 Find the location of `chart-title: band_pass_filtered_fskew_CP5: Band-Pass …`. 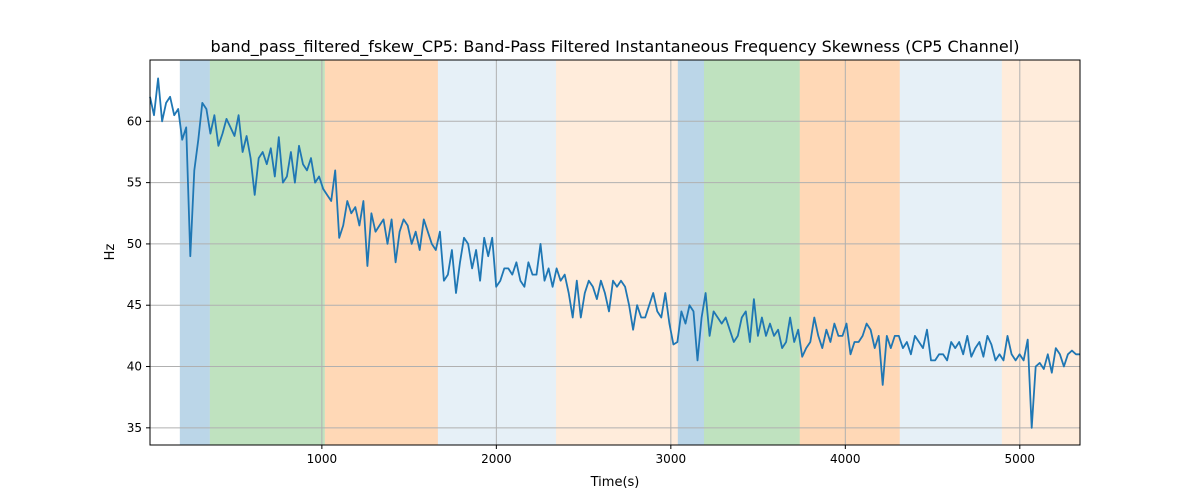

chart-title: band_pass_filtered_fskew_CP5: Band-Pass … is located at coordinates (615, 47).